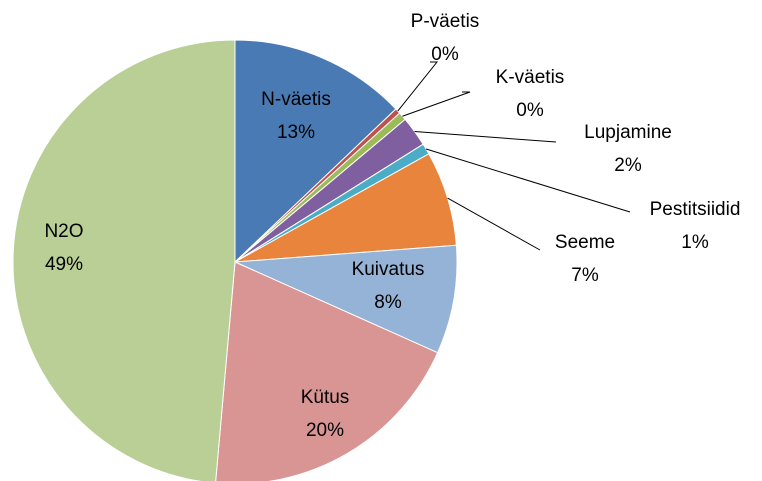  What do you see at coordinates (628, 132) in the screenshot?
I see `slice-label: Lupjamine` at bounding box center [628, 132].